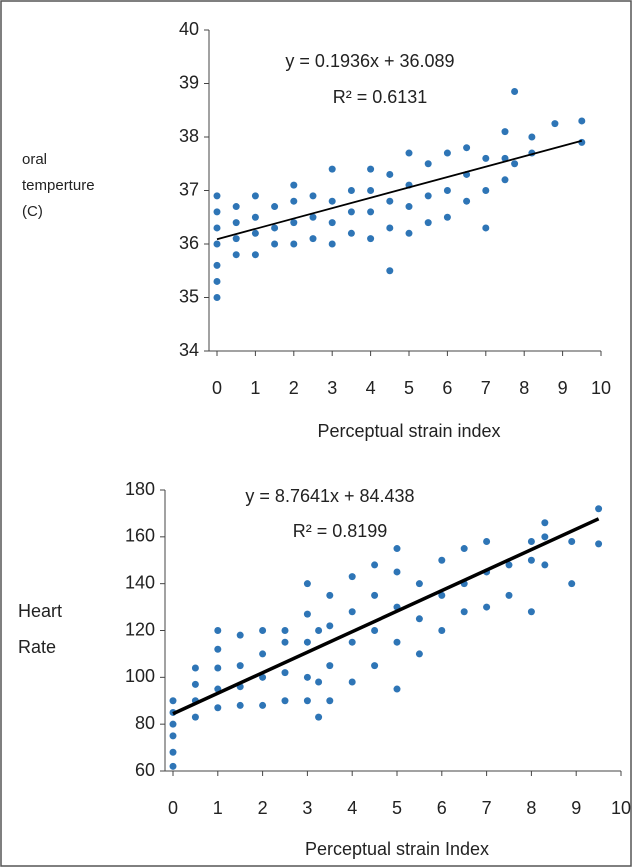  I want to click on x-tick-label: 1, so click(218, 808).